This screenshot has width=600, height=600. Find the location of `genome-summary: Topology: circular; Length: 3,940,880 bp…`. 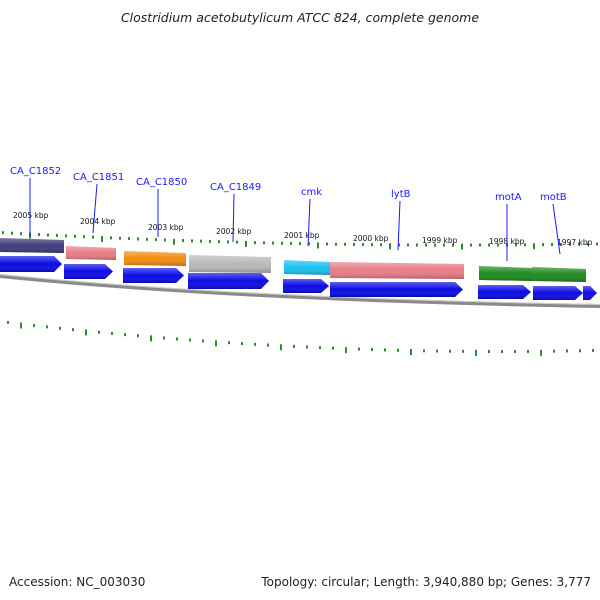

genome-summary: Topology: circular; Length: 3,940,880 bp… is located at coordinates (426, 582).